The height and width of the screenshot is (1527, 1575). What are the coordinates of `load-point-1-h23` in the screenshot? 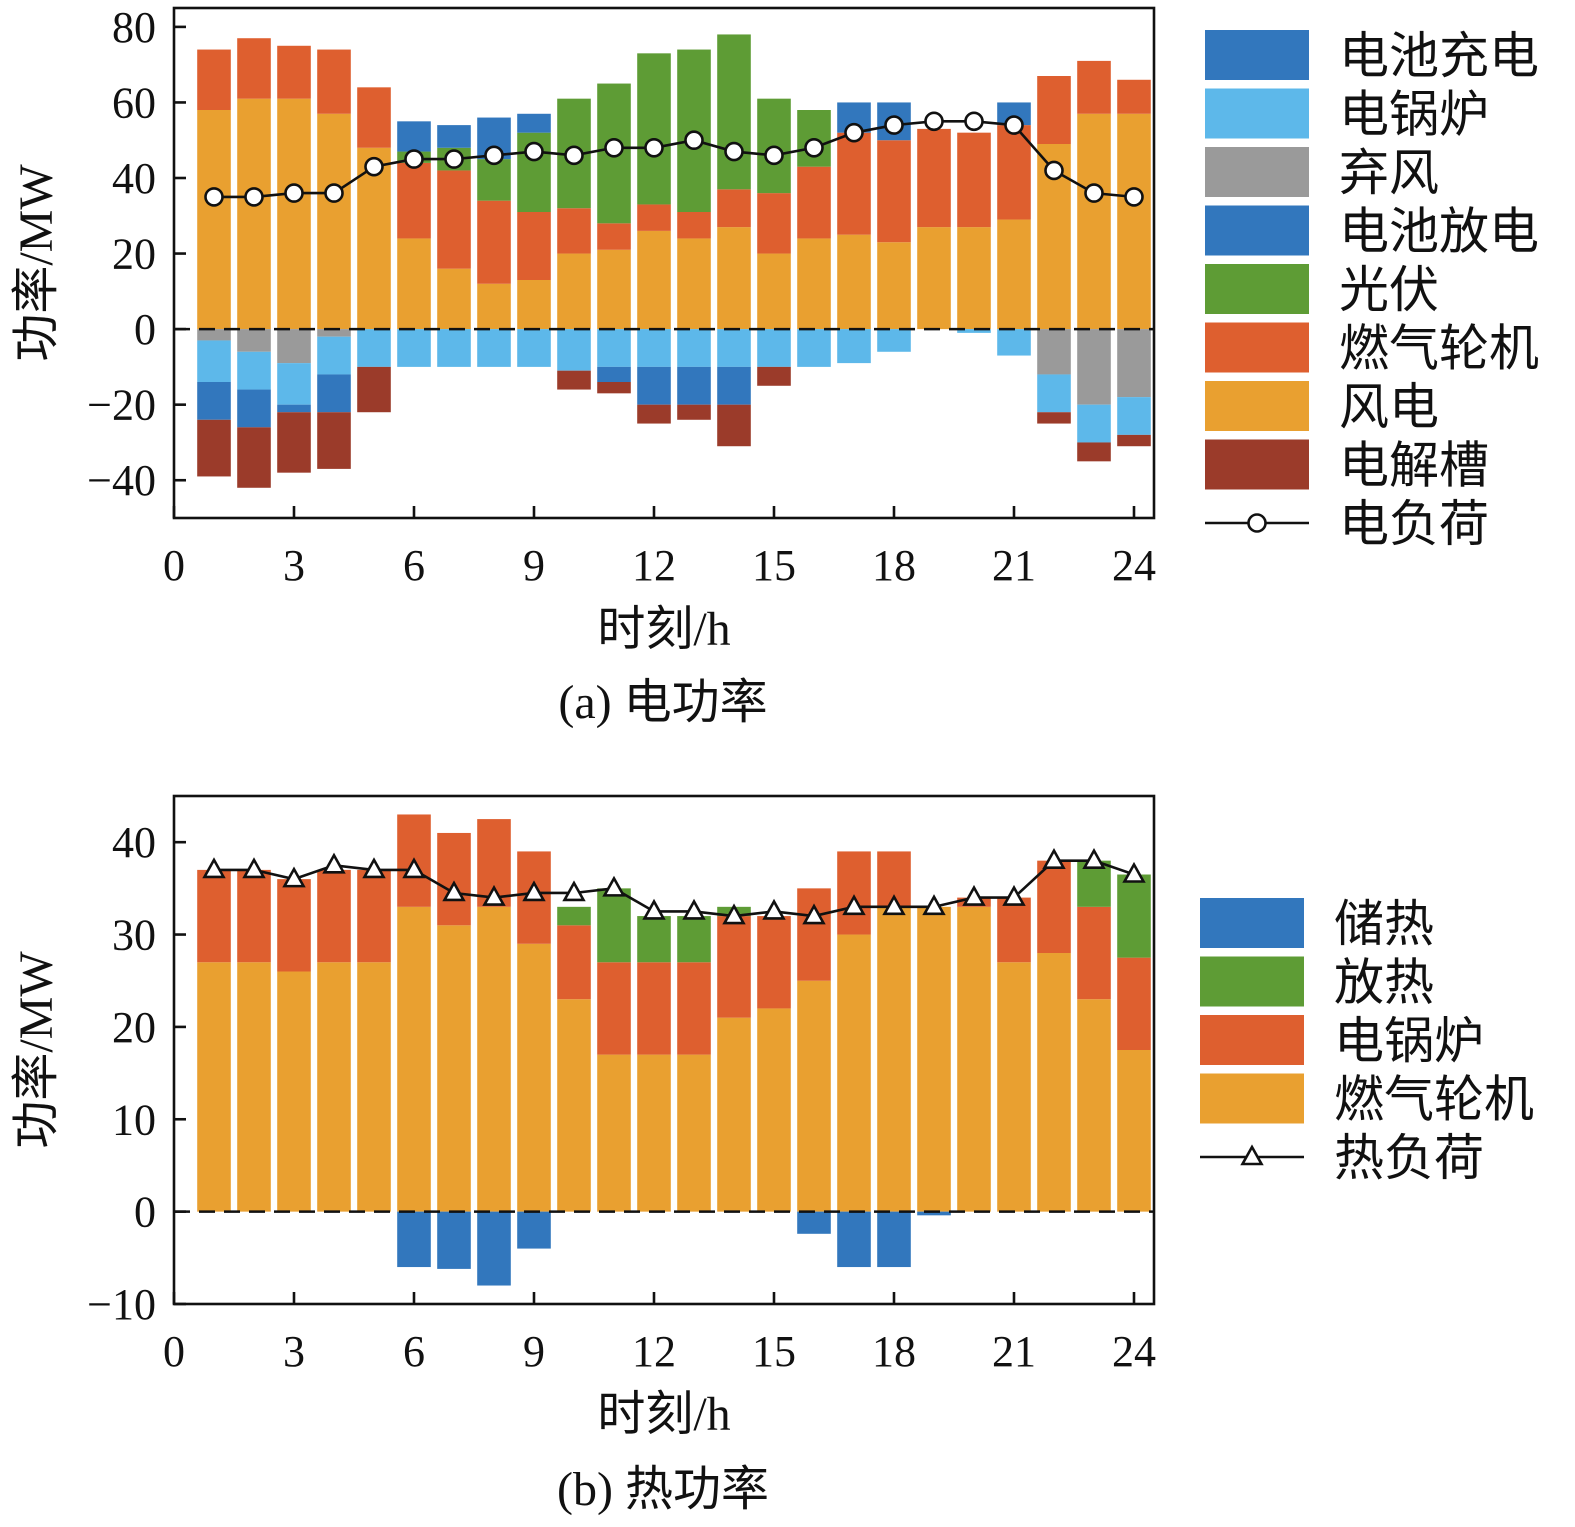 It's located at (1094, 858).